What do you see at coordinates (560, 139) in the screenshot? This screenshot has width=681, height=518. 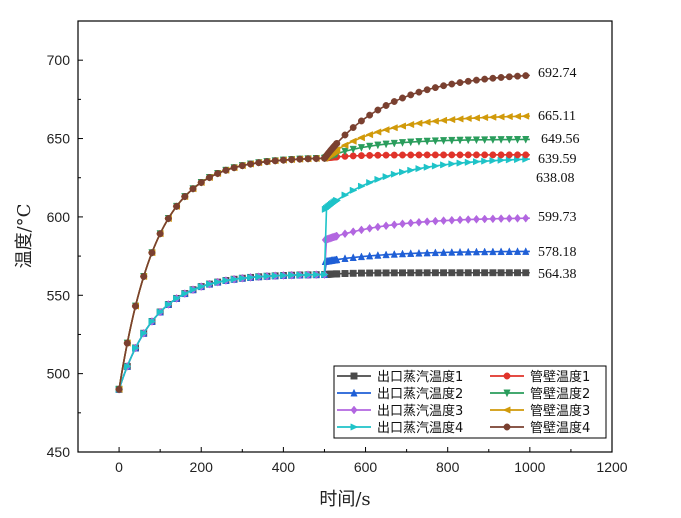 I see `end-value-label: 649.56` at bounding box center [560, 139].